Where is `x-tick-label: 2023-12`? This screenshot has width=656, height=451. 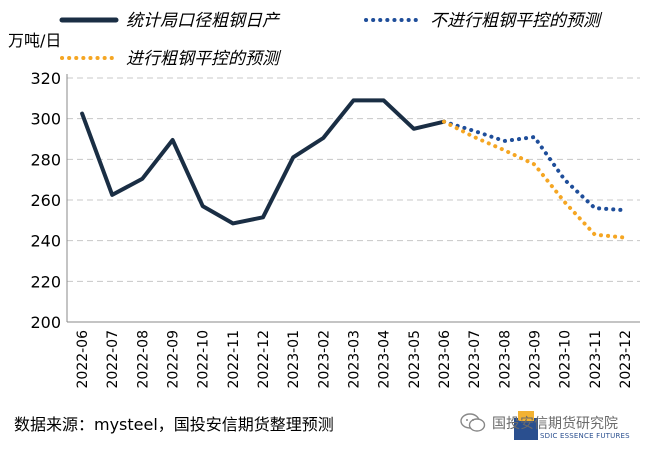
x-tick-label: 2023-12 is located at coordinates (626, 359).